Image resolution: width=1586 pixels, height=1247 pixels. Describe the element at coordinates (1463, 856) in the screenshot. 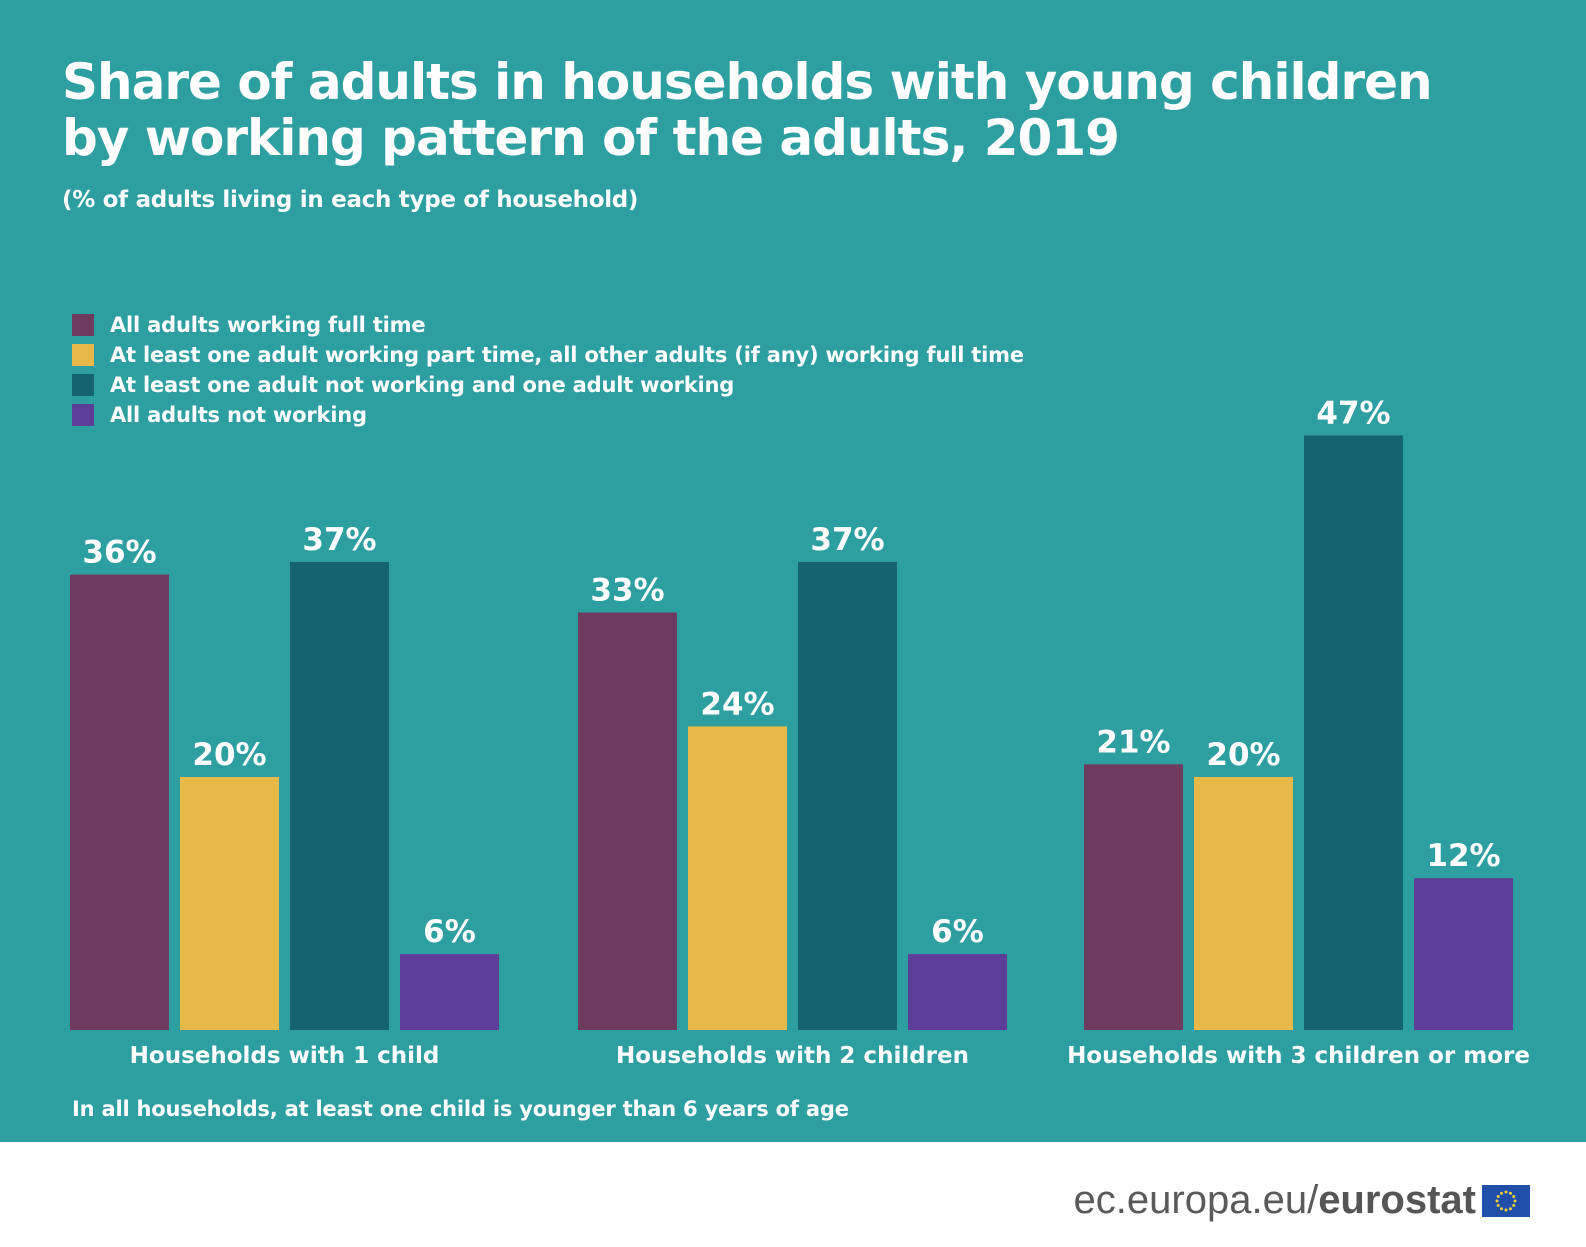

I see `data-label-all-not-working-group-3: 12%` at that location.